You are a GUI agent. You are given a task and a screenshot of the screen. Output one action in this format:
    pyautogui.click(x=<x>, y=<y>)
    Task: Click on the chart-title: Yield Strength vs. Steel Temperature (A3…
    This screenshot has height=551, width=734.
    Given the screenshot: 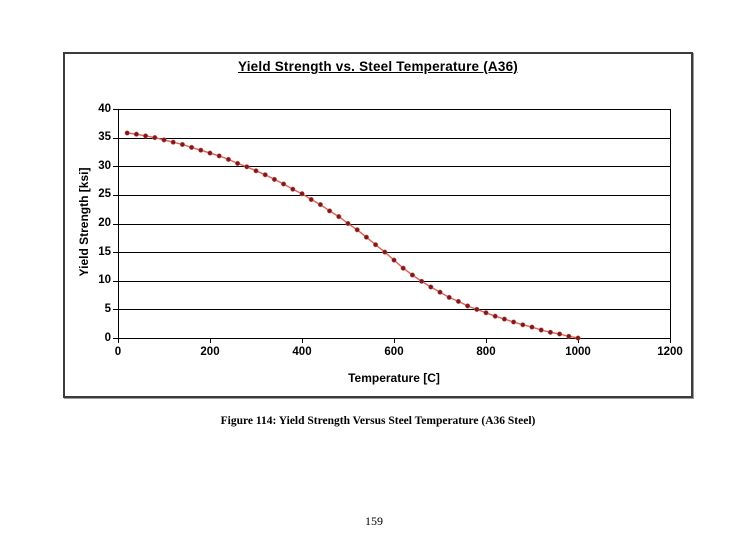 What is the action you would take?
    pyautogui.click(x=378, y=66)
    